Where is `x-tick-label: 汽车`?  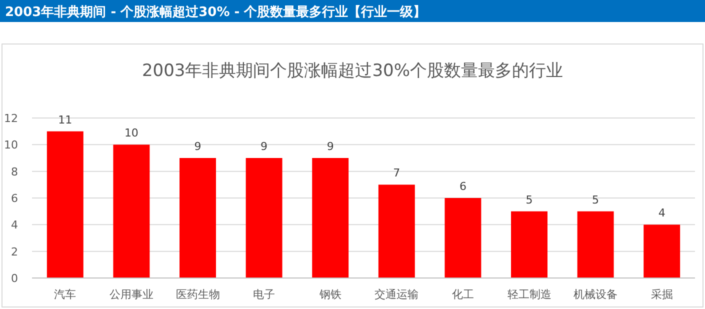 x-tick-label: 汽车 is located at coordinates (65, 294).